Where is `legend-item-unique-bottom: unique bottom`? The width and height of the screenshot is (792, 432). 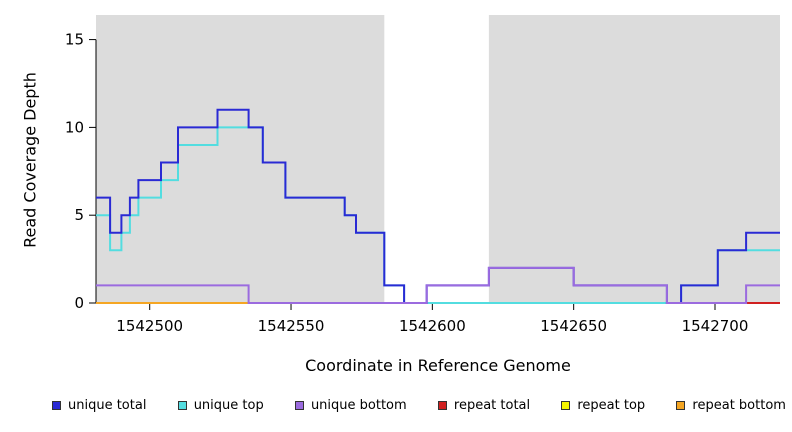 legend-item-unique-bottom: unique bottom is located at coordinates (350, 405).